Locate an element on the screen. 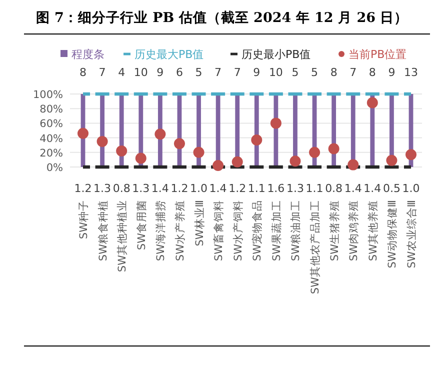  y-tick-label: 0% is located at coordinates (55, 168).